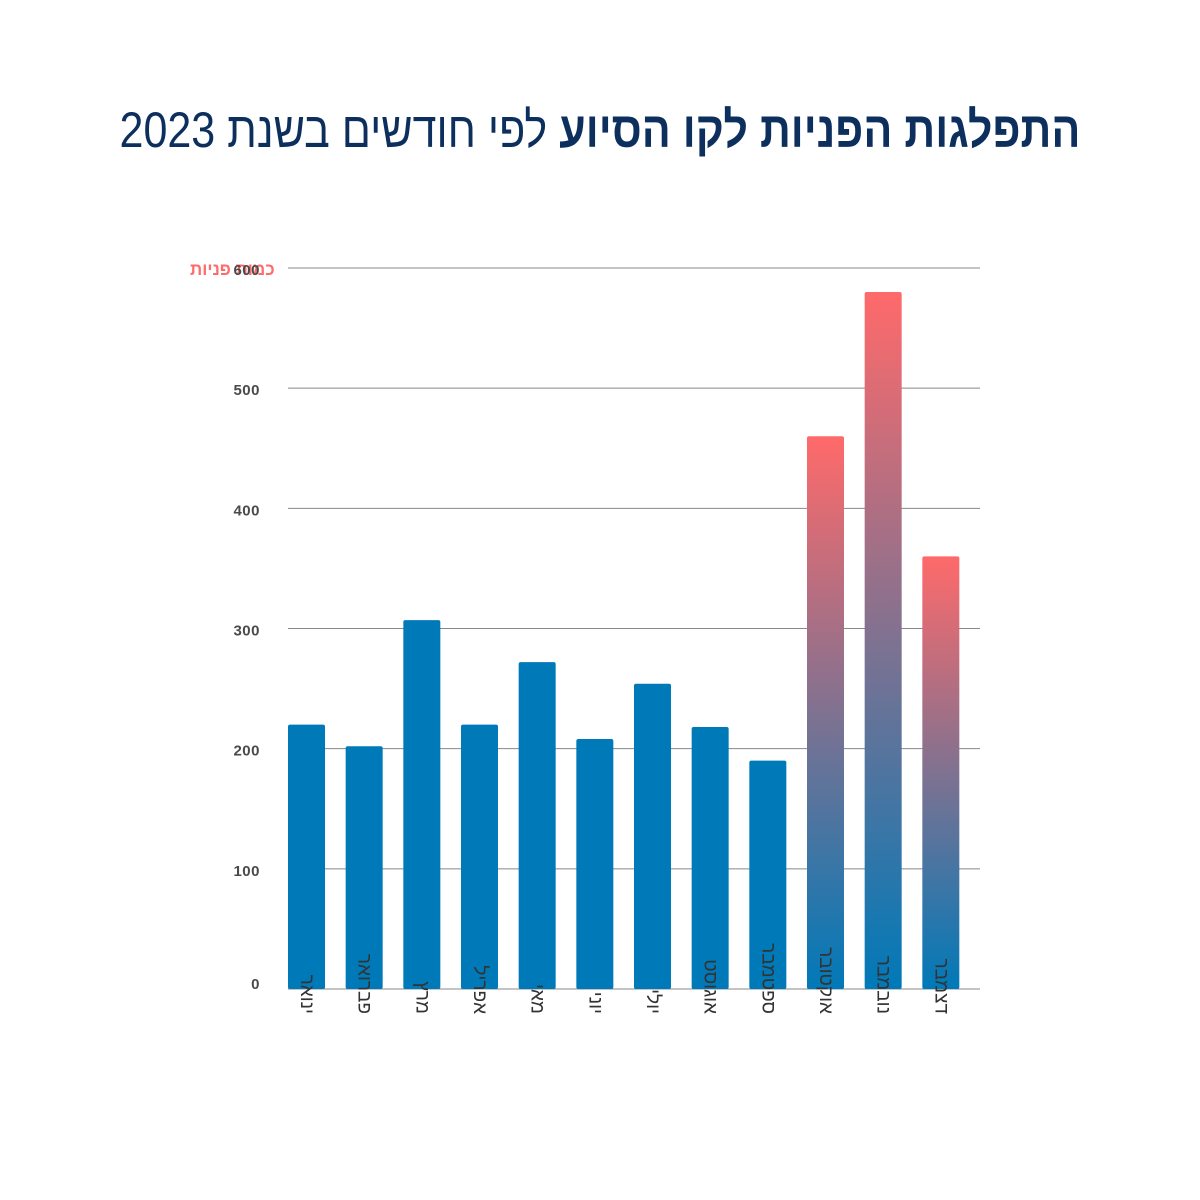 The image size is (1200, 1200). I want to click on y-tick-label: 100, so click(246, 871).